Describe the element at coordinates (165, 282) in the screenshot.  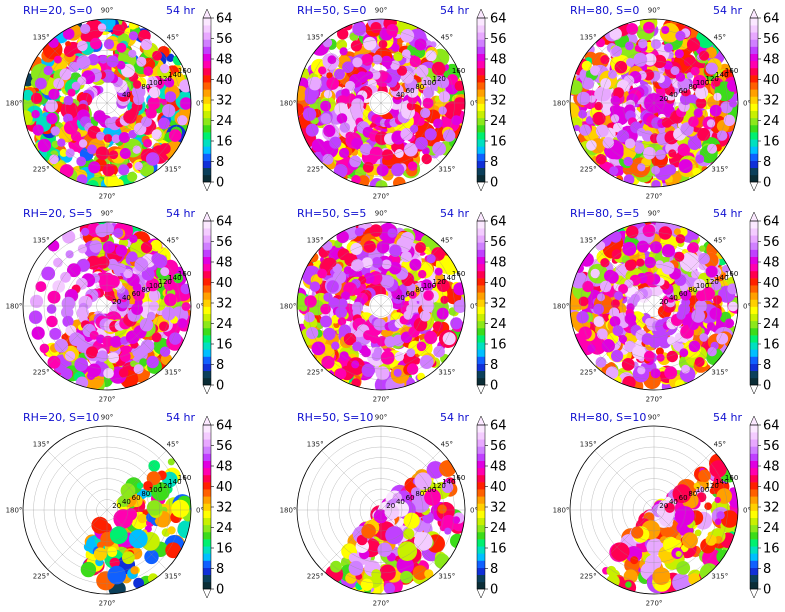
I see `radial-tick-label: 120` at that location.